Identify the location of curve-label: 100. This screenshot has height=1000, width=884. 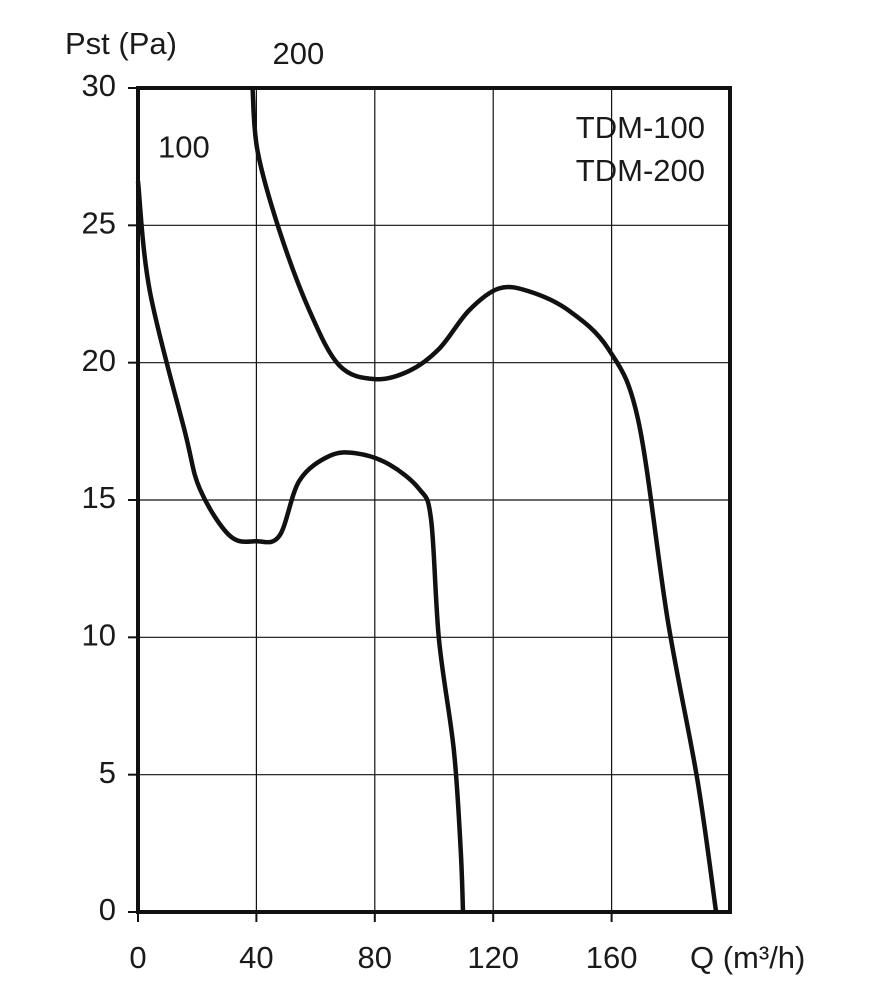
(184, 147).